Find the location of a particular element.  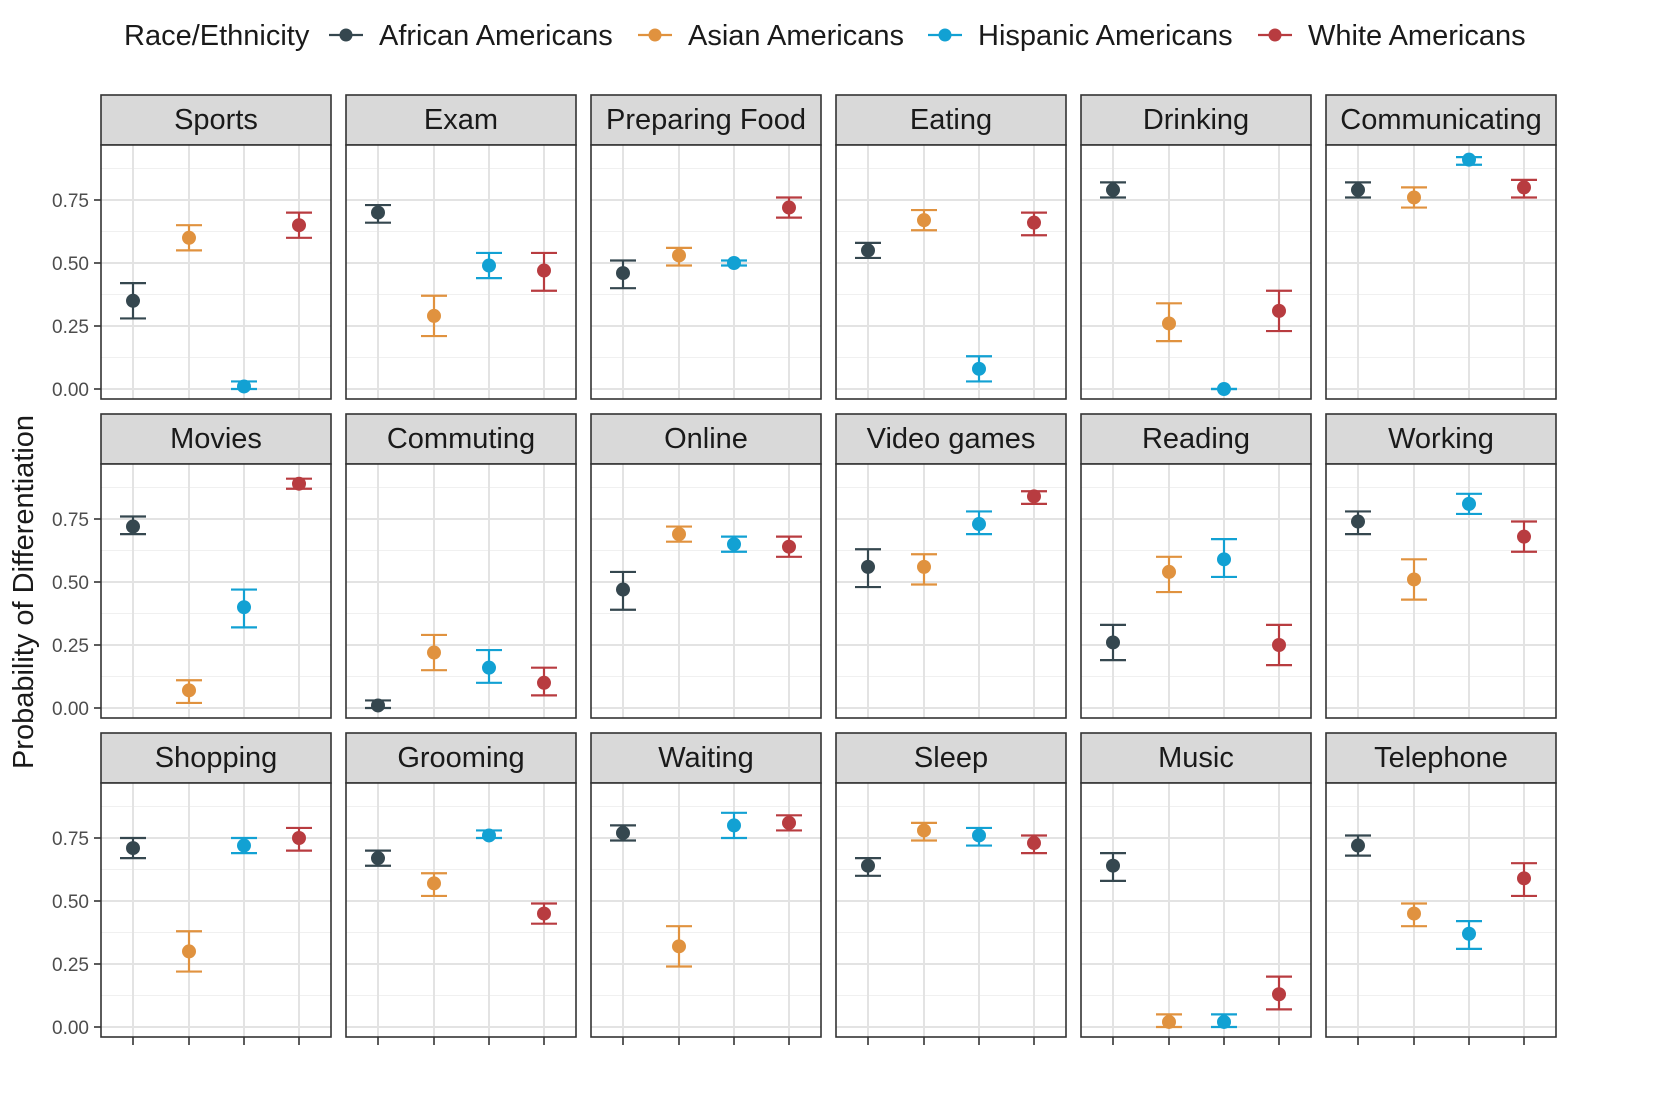

facet-title: Sports is located at coordinates (216, 120).